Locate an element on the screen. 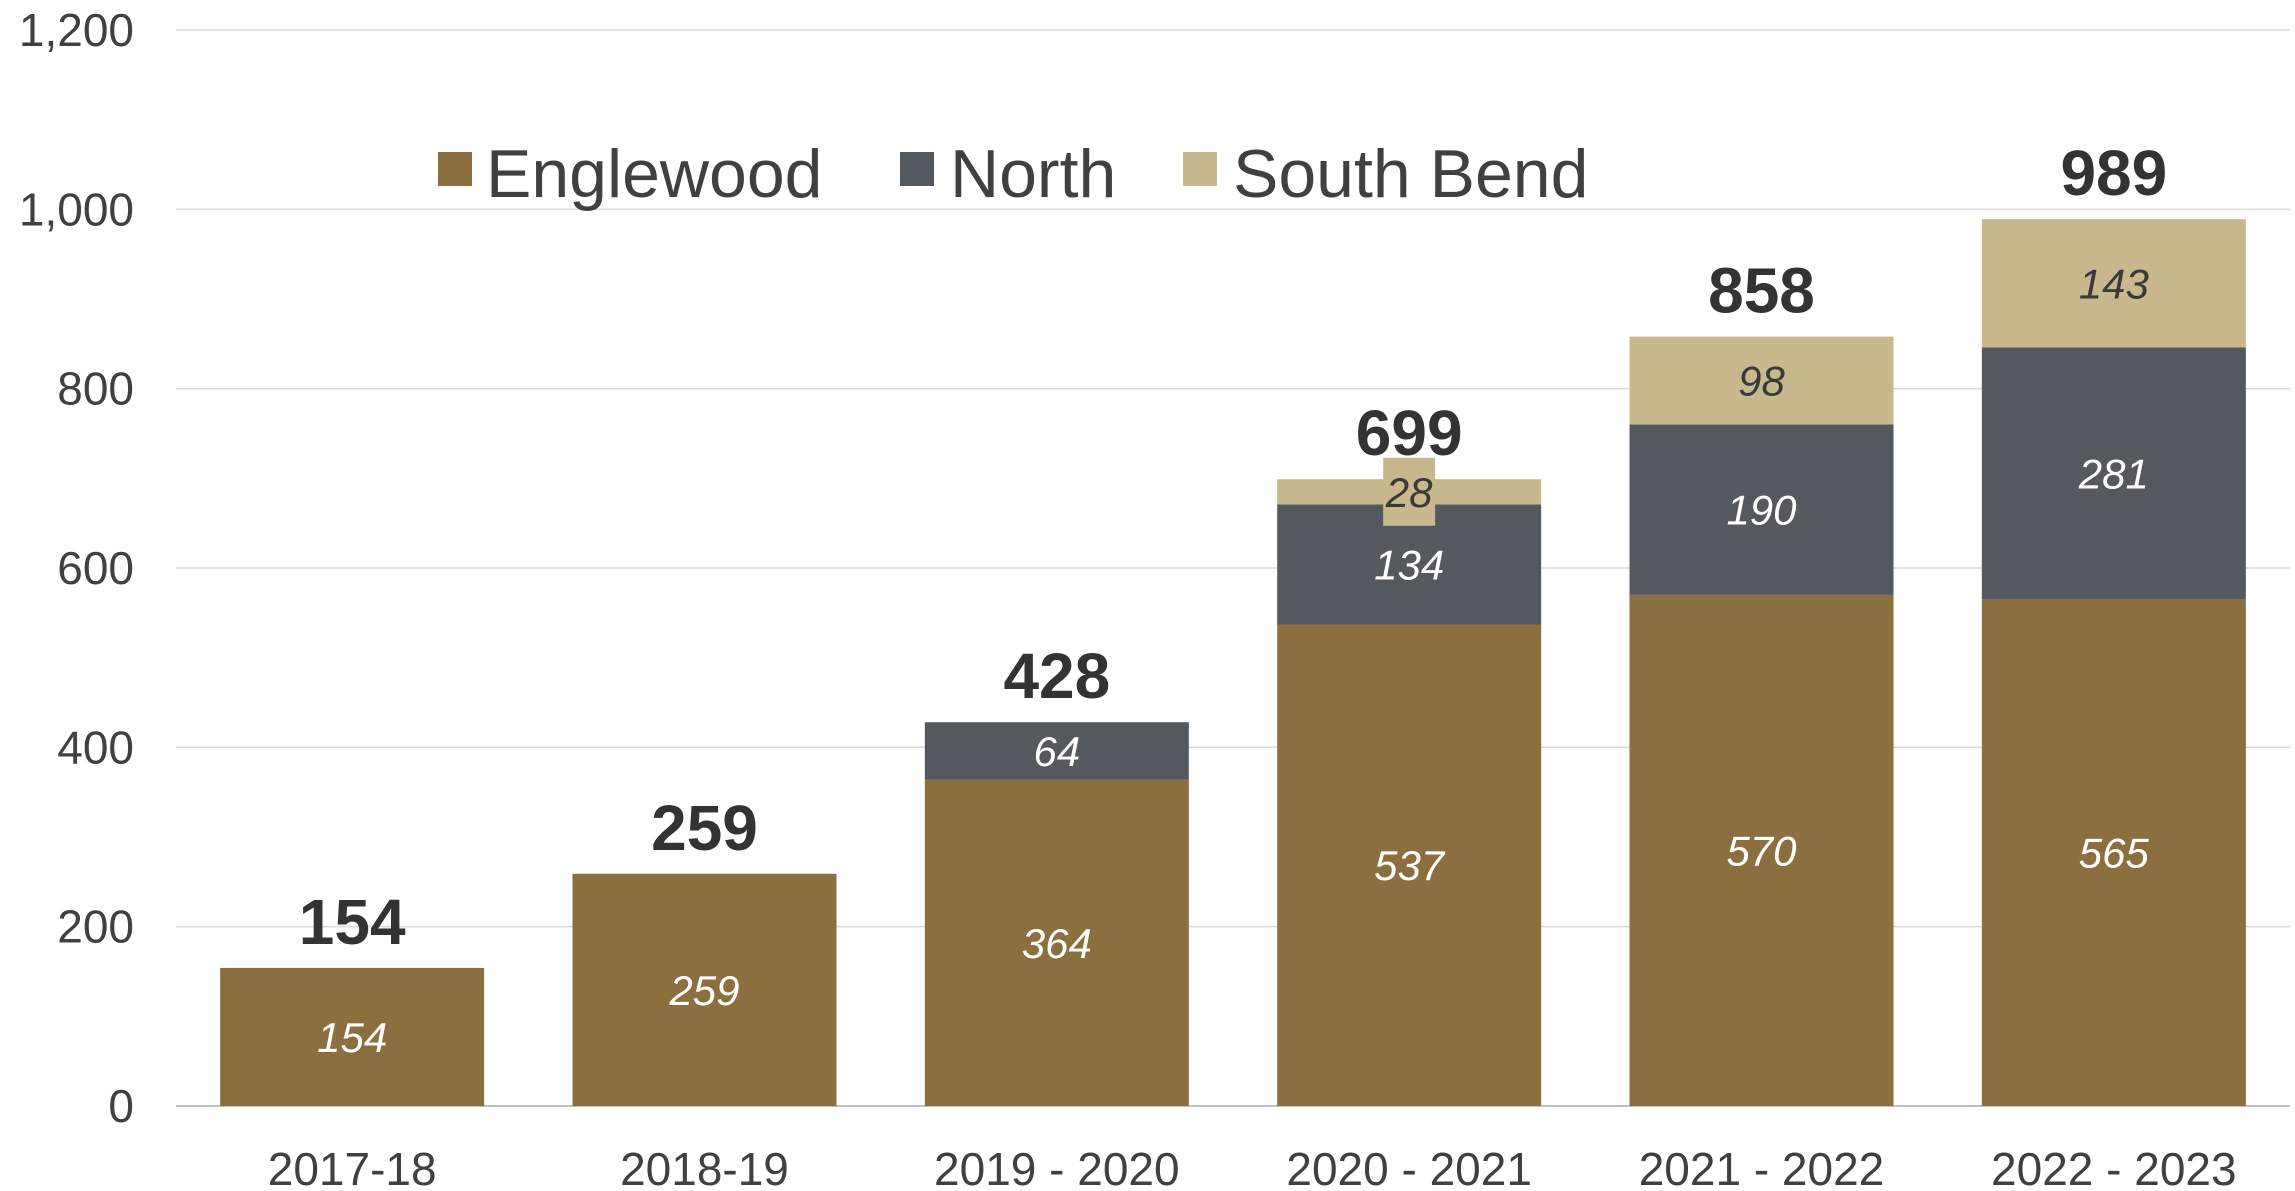  segment-label: 281 is located at coordinates (2113, 473).